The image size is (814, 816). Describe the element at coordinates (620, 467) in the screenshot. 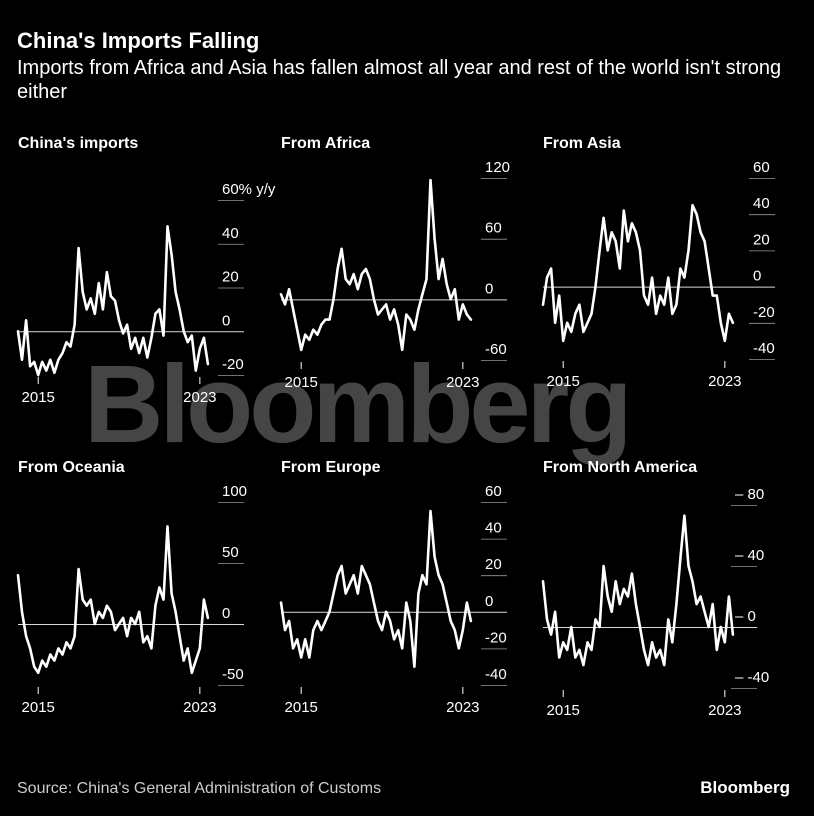

I see `panel-title: From North America` at that location.